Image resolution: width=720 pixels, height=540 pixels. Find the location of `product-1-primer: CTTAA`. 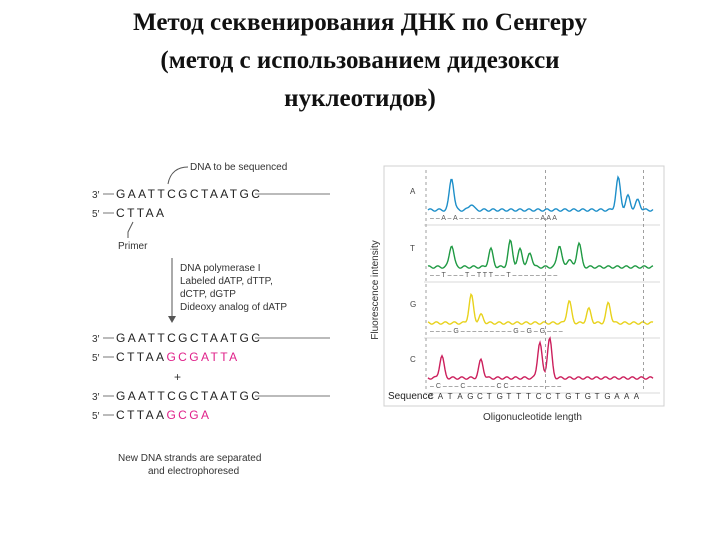

product-1-primer: CTTAA is located at coordinates (141, 357).